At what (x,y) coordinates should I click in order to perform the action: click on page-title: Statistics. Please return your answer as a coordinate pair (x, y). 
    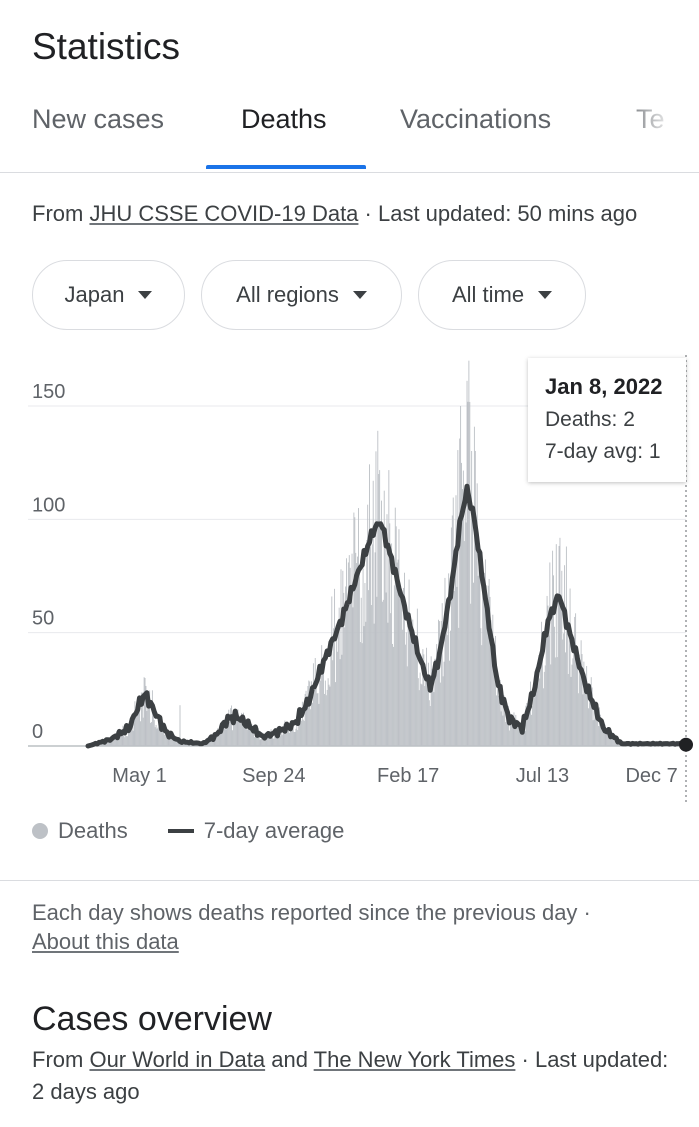
    Looking at the image, I should click on (106, 46).